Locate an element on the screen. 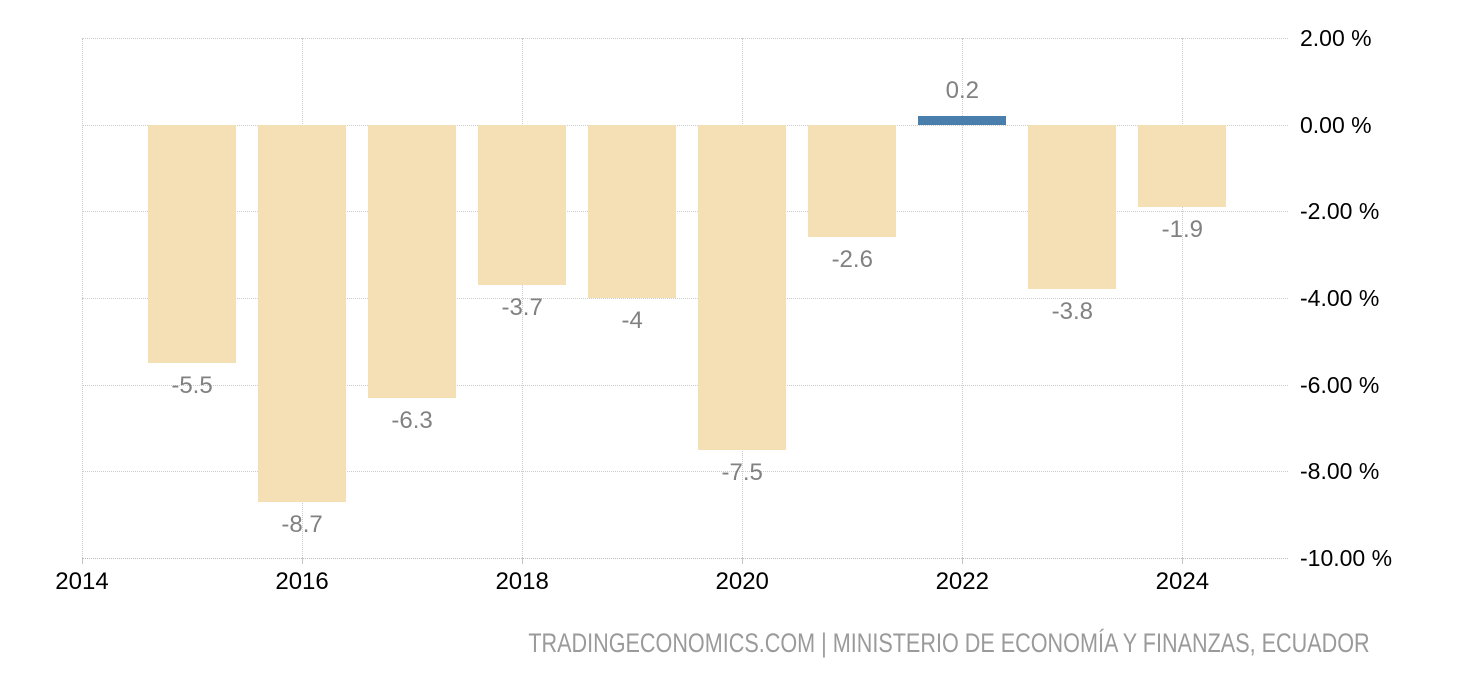  bar-value-label: -6.3 is located at coordinates (412, 420).